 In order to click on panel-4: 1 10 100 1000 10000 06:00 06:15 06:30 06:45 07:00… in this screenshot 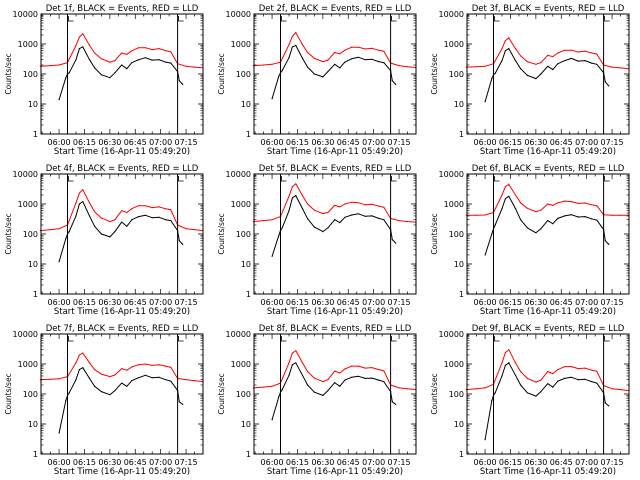, I will do `click(104, 240)`.